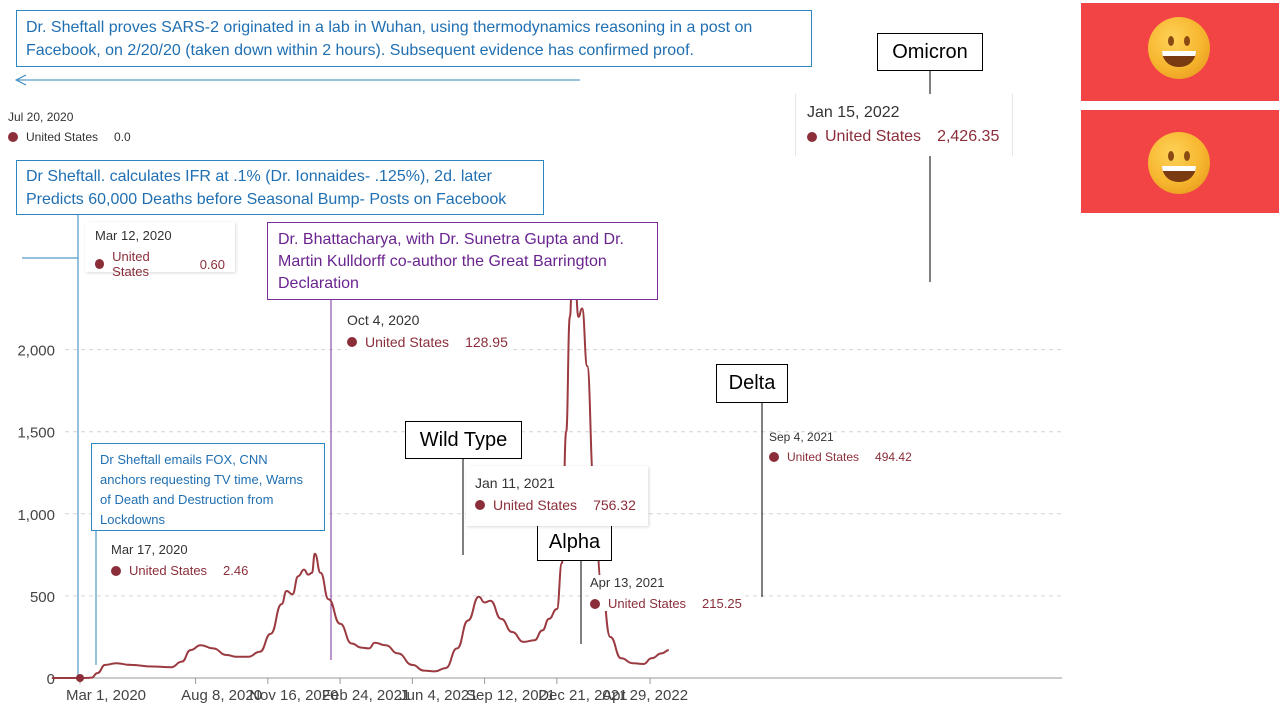 Image resolution: width=1280 pixels, height=720 pixels. Describe the element at coordinates (574, 542) in the screenshot. I see `alpha-label: Alpha` at that location.